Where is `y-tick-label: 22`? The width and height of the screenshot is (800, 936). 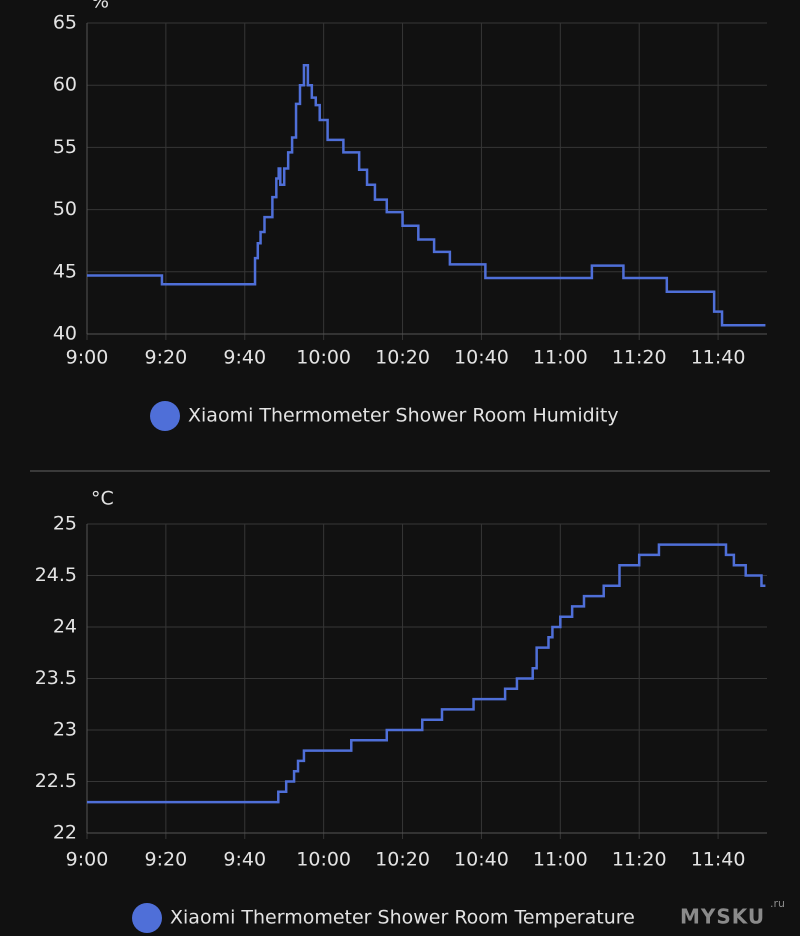
y-tick-label: 22 is located at coordinates (65, 833).